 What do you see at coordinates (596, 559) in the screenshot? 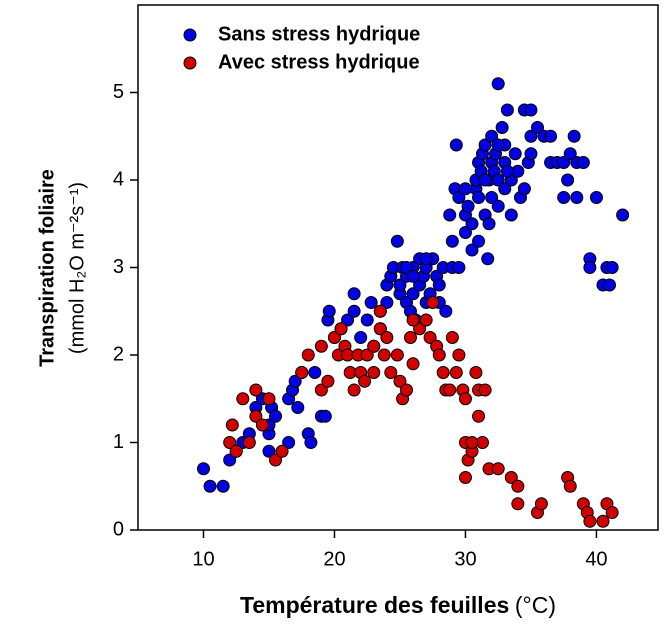
I see `x-tick-label: 40` at bounding box center [596, 559].